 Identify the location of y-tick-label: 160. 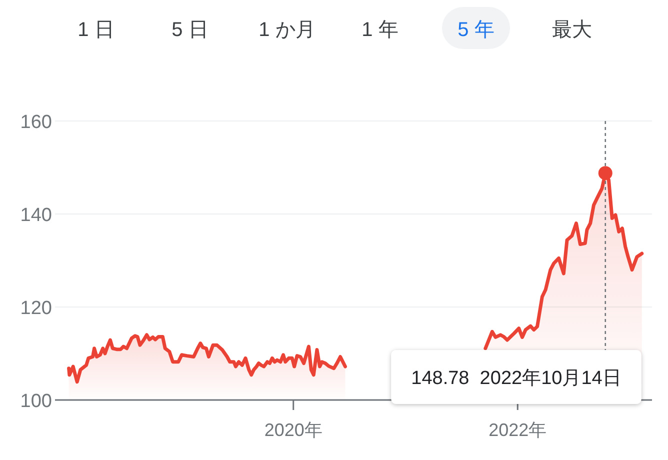
(36, 122).